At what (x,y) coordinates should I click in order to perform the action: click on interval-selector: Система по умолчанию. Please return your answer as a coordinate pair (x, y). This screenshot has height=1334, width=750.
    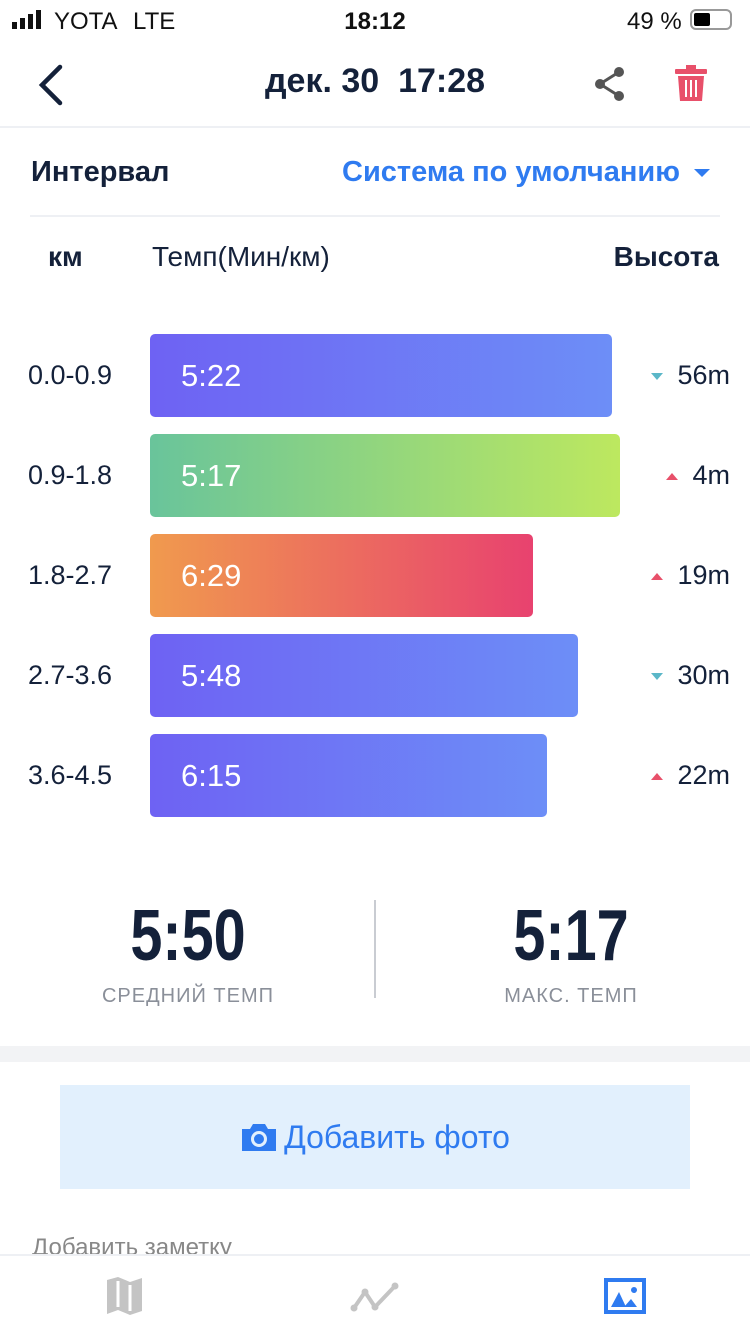
    Looking at the image, I should click on (526, 172).